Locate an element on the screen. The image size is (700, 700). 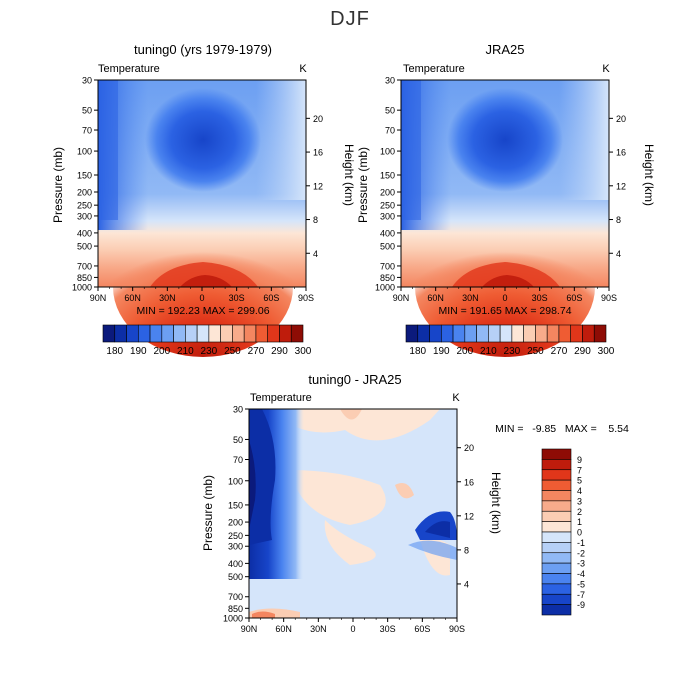
colorbar-label: 4 is located at coordinates (579, 491).